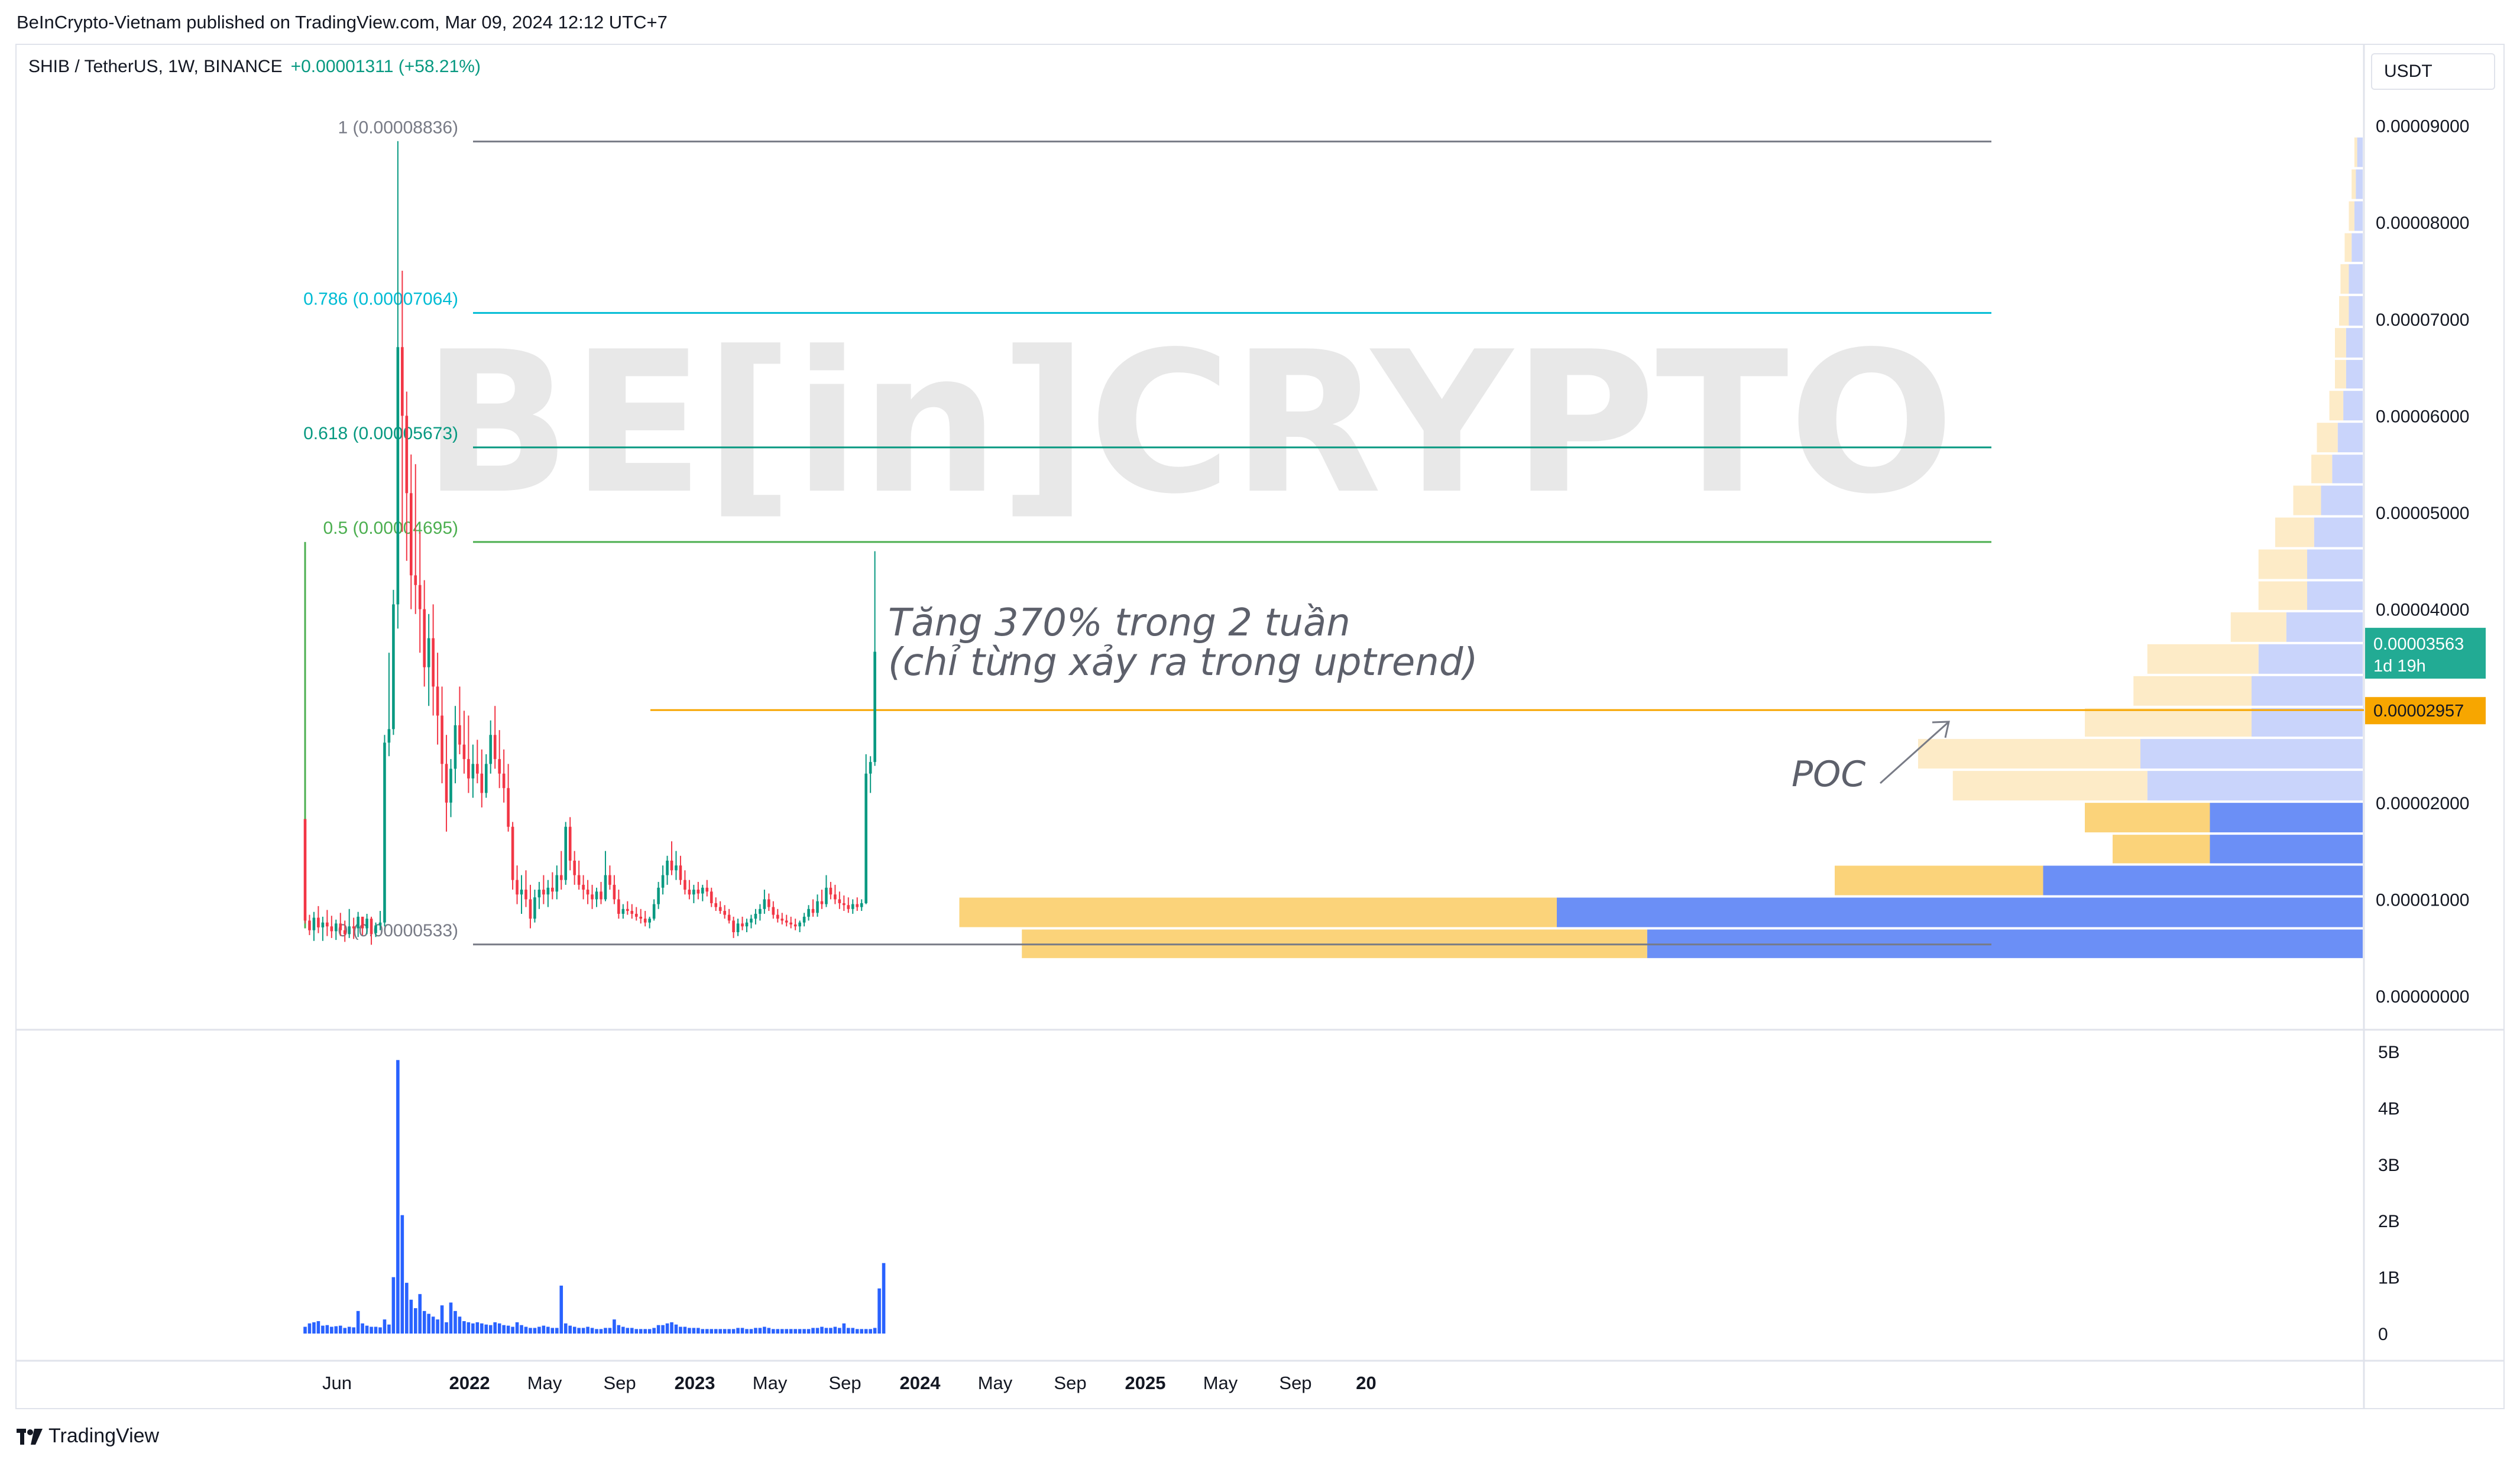 Image resolution: width=2520 pixels, height=1463 pixels. I want to click on currency-button: USDT, so click(2433, 71).